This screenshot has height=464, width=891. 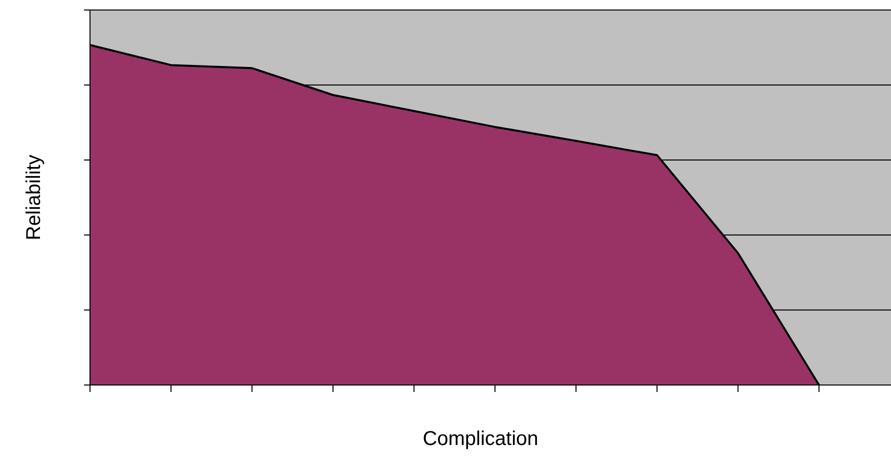 I want to click on x-axis-title: Complication, so click(x=480, y=439).